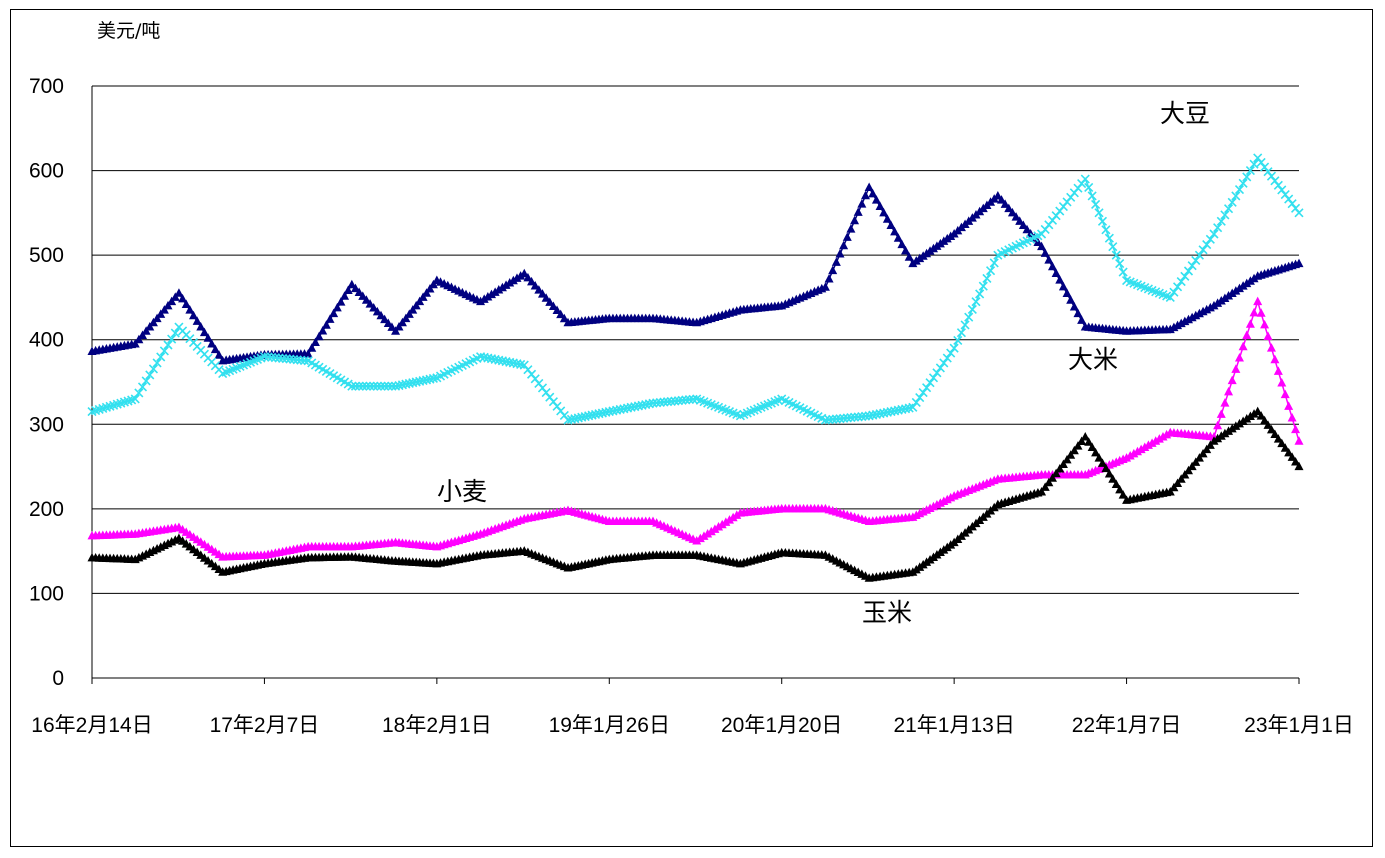  What do you see at coordinates (265, 725) in the screenshot?
I see `x-tick-label-1: 17年2月7日` at bounding box center [265, 725].